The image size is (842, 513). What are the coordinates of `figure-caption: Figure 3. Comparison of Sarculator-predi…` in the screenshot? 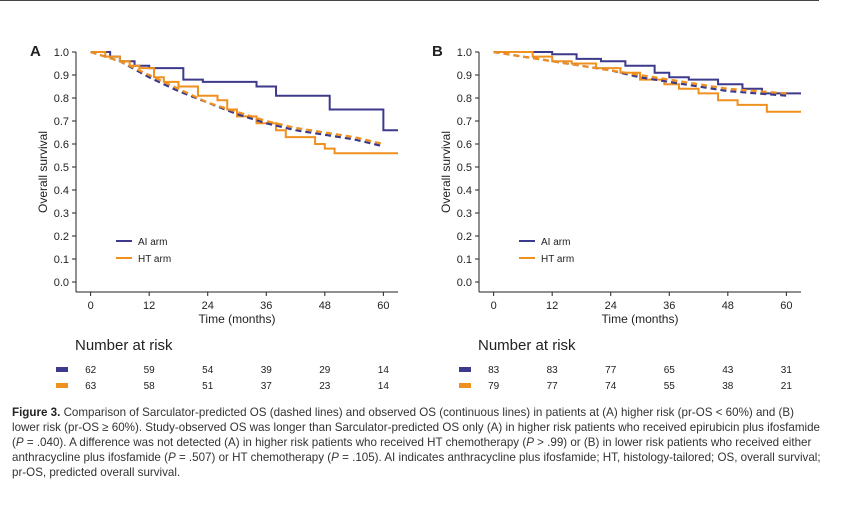 It's located at (418, 442).